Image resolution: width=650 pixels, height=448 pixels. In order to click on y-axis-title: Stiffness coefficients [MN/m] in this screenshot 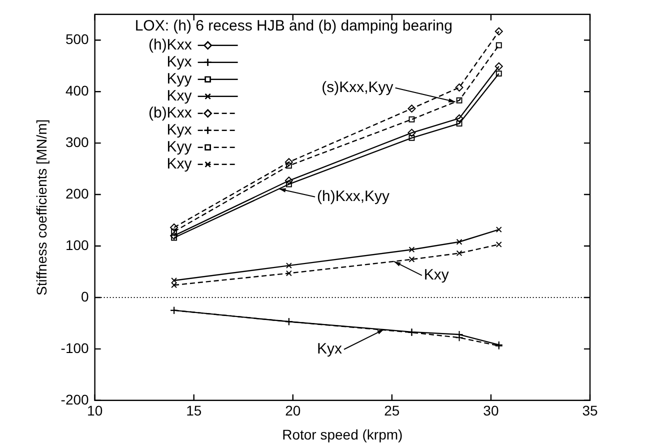, I will do `click(41, 207)`.